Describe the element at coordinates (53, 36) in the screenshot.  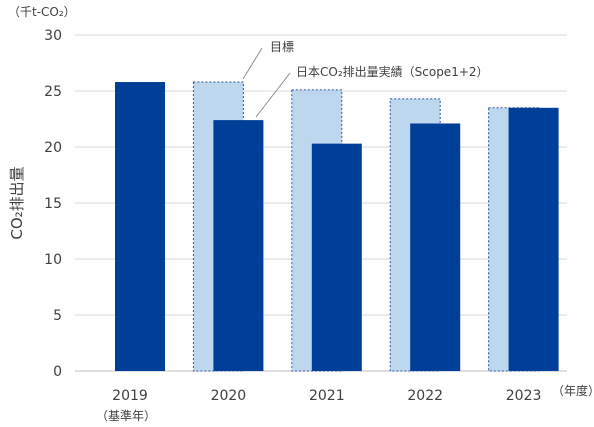
I see `y-tick-label: 30` at that location.